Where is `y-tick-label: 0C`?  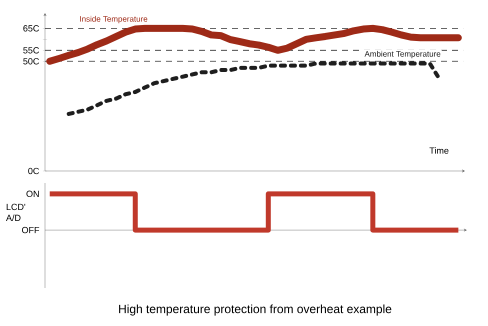
y-tick-label: 0C is located at coordinates (34, 171).